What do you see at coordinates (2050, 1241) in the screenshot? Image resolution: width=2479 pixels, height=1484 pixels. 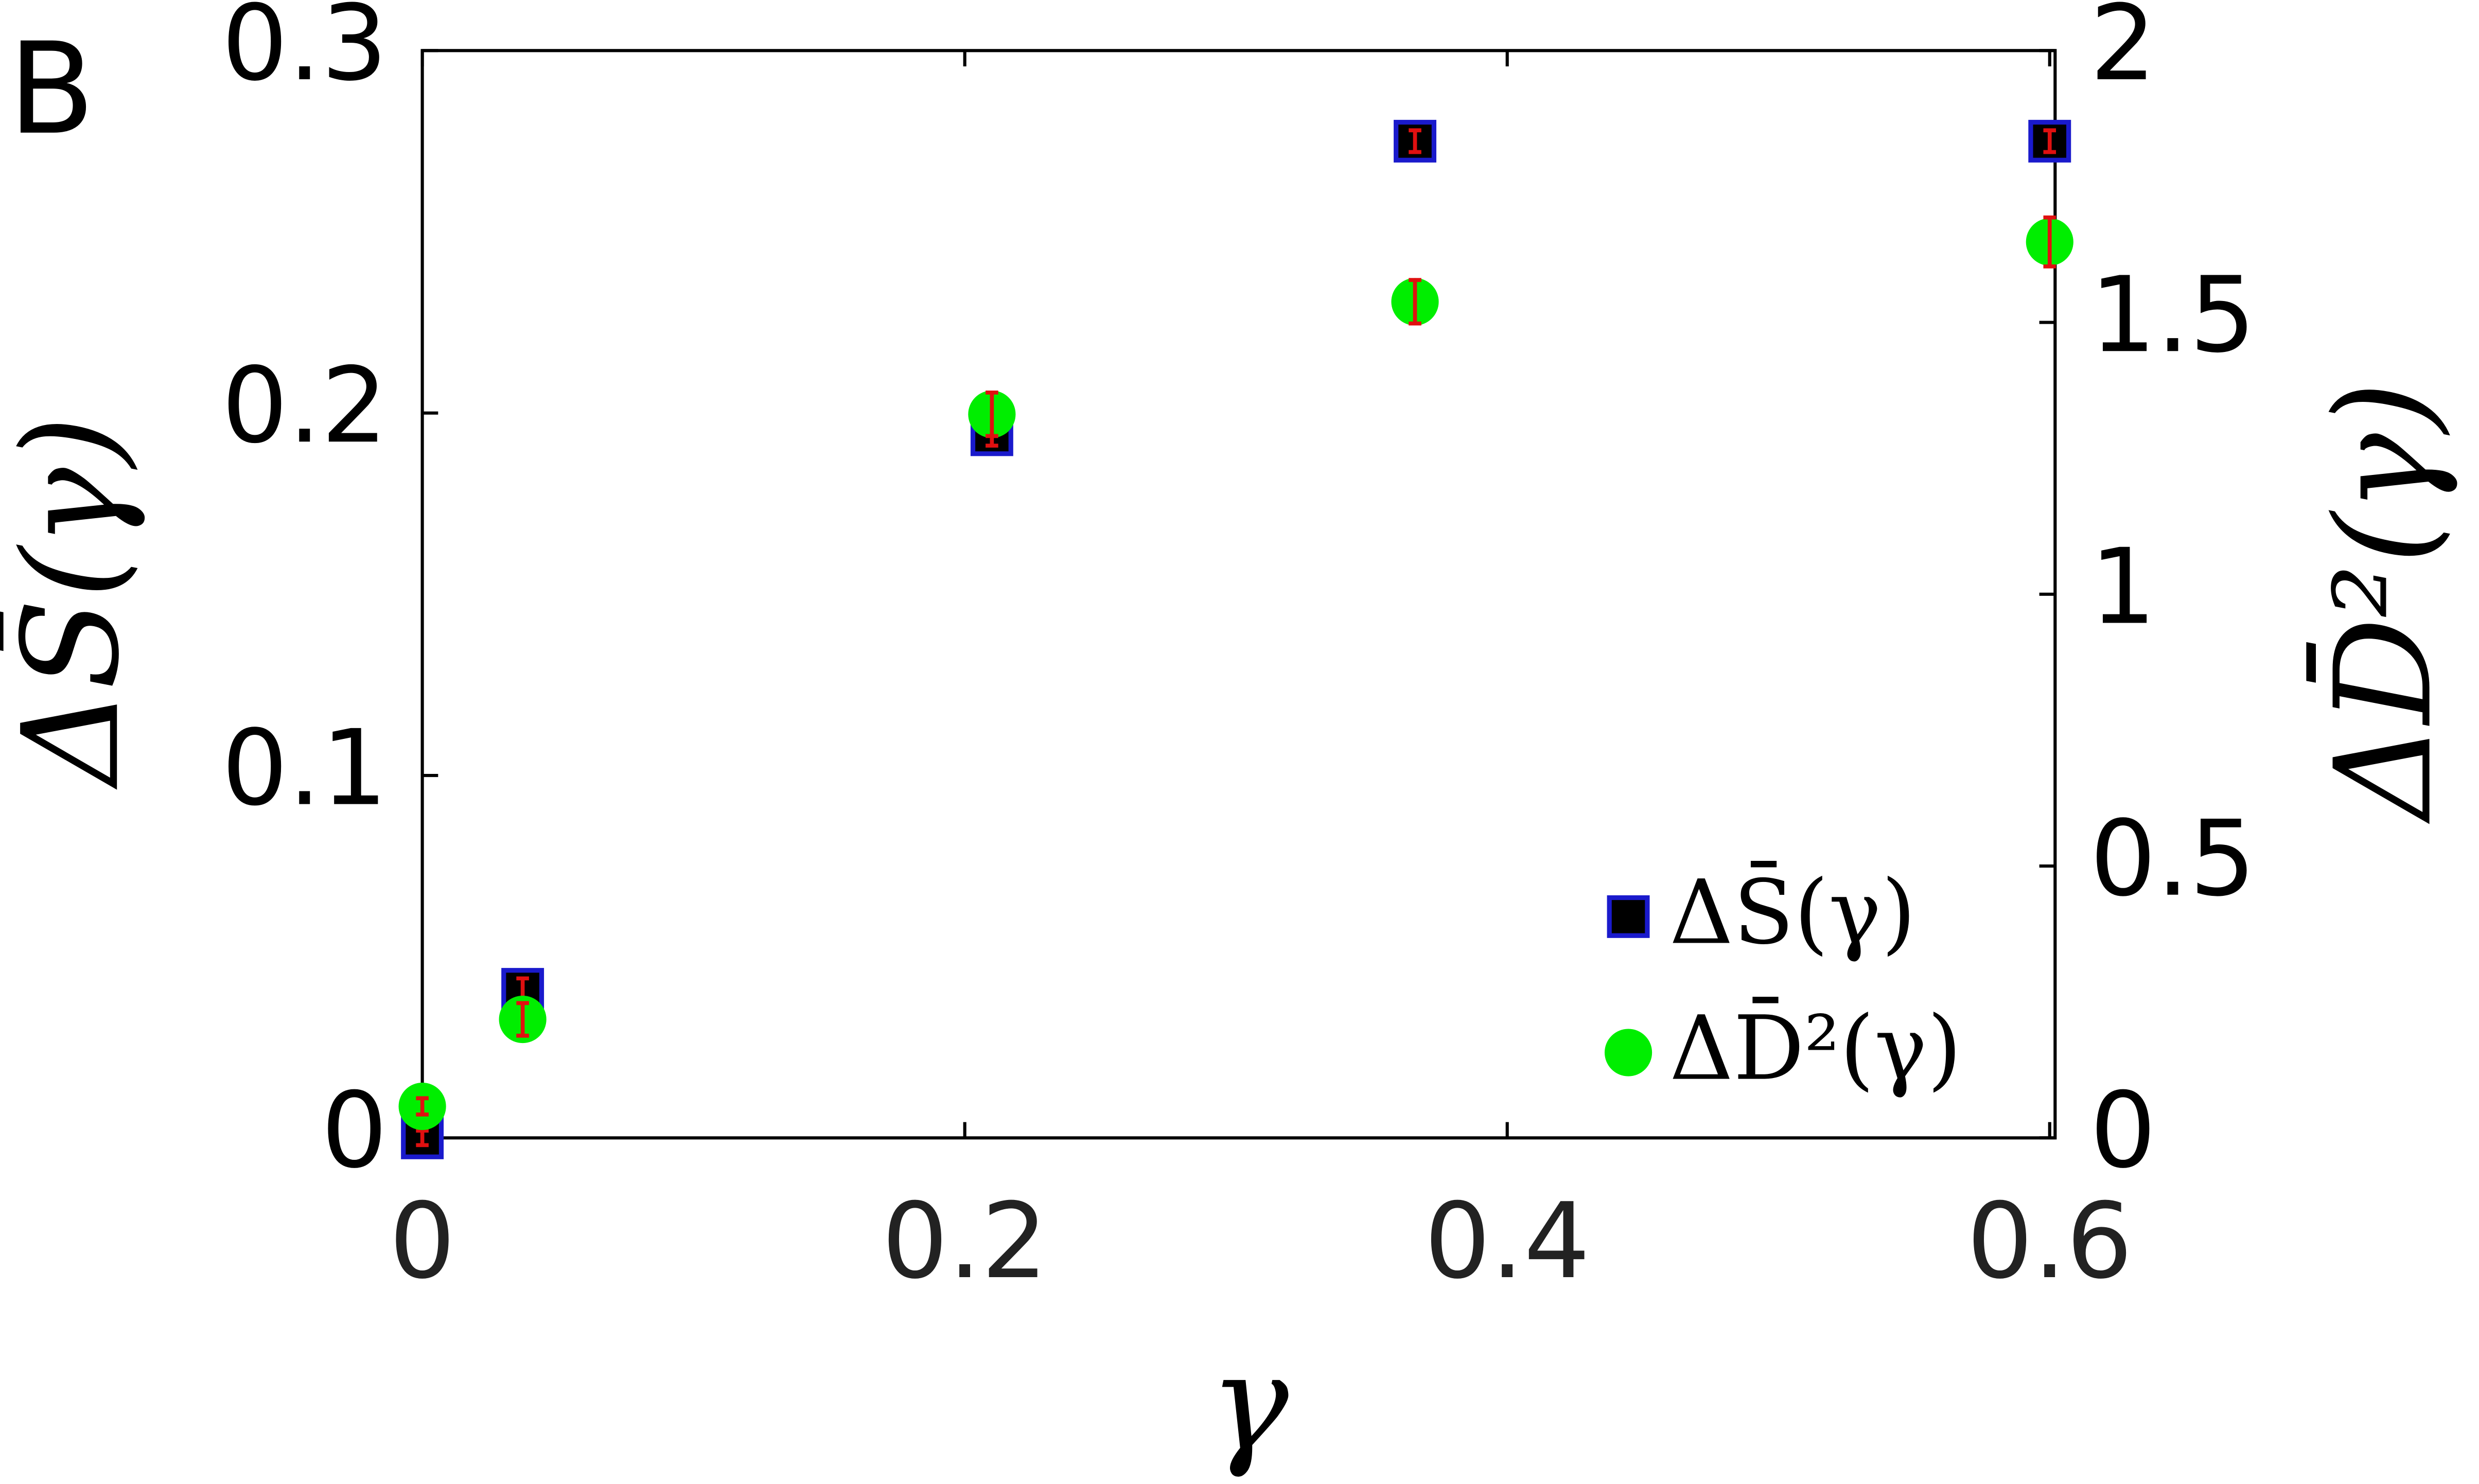 I see `x-tick-label: 0.6` at bounding box center [2050, 1241].